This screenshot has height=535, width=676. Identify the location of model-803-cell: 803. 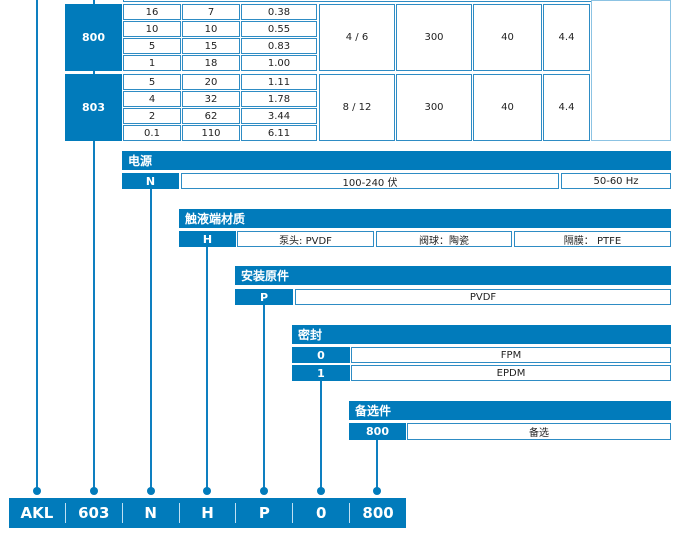
(93, 107).